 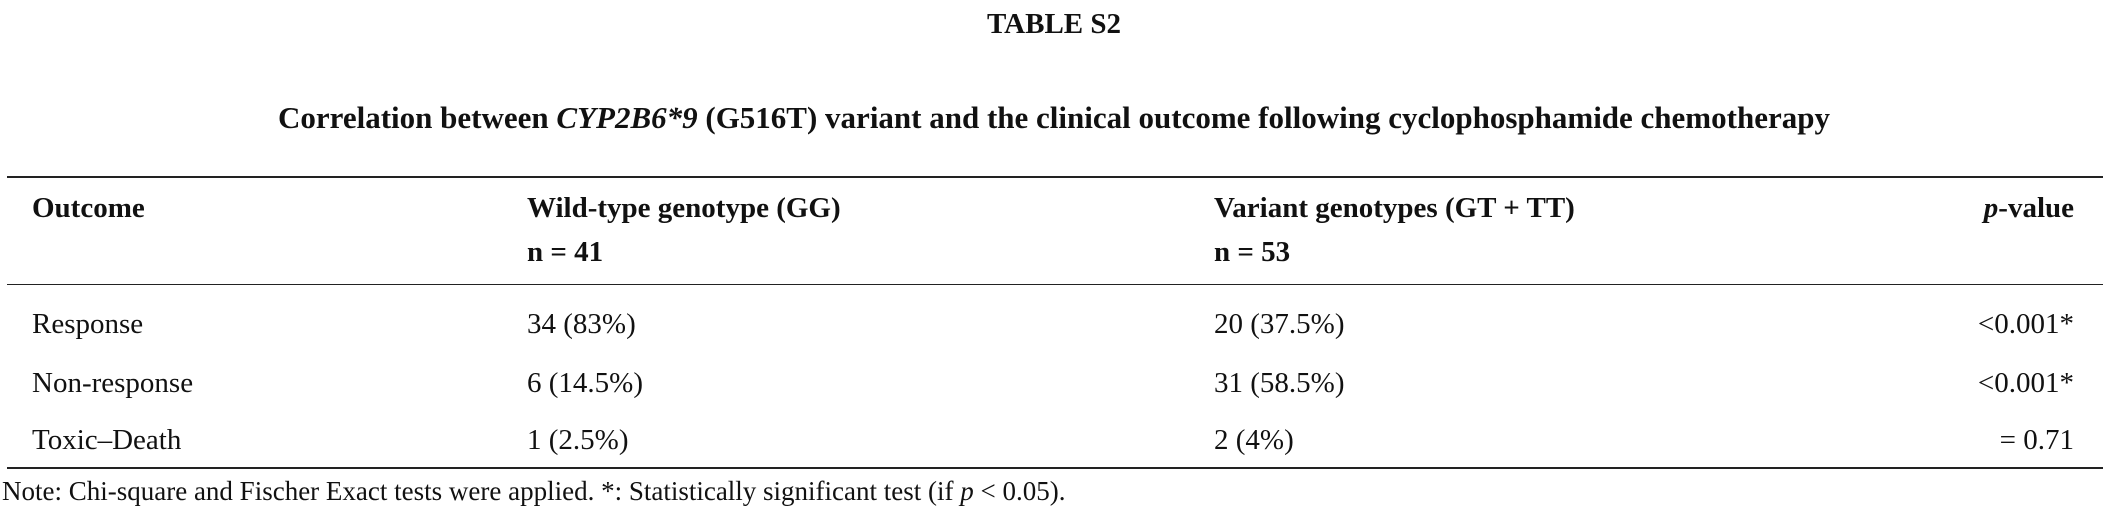 What do you see at coordinates (684, 208) in the screenshot?
I see `column-header: Wild-type genotype (GG)` at bounding box center [684, 208].